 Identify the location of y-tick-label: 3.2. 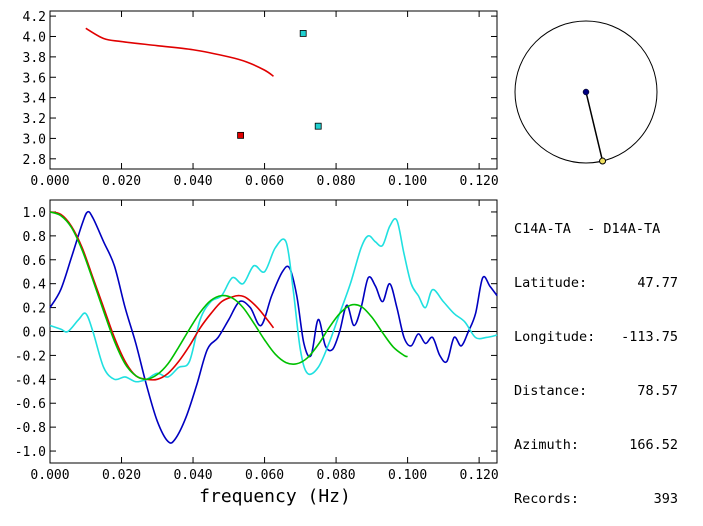
(34, 119).